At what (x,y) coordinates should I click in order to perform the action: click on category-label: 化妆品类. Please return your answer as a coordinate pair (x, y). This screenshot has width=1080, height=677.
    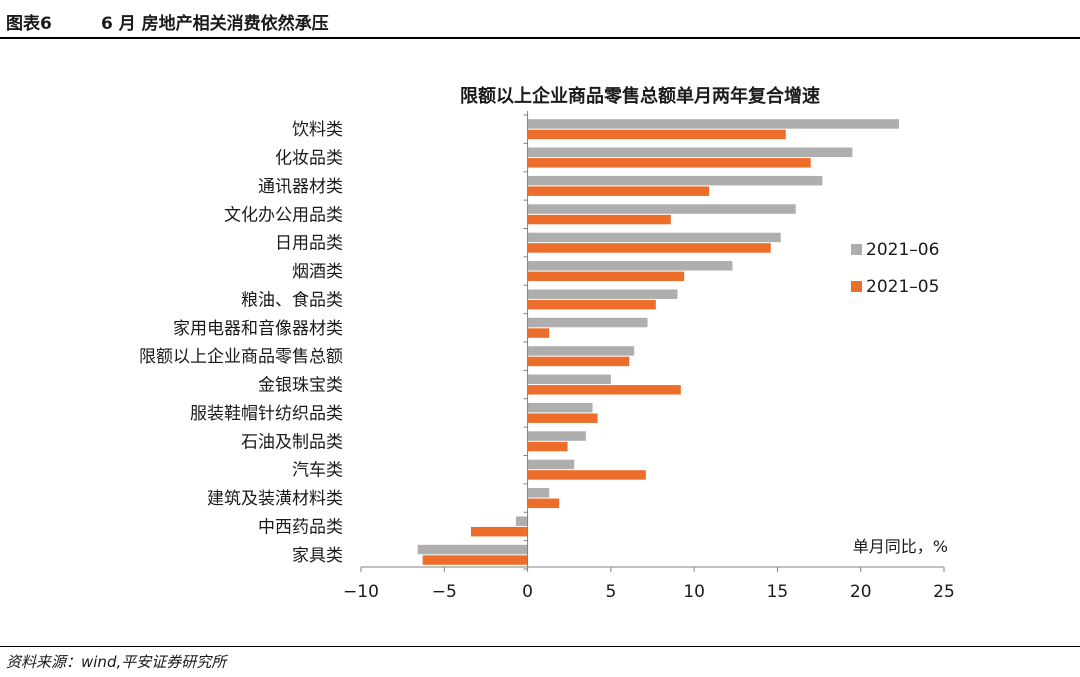
    Looking at the image, I should click on (309, 159).